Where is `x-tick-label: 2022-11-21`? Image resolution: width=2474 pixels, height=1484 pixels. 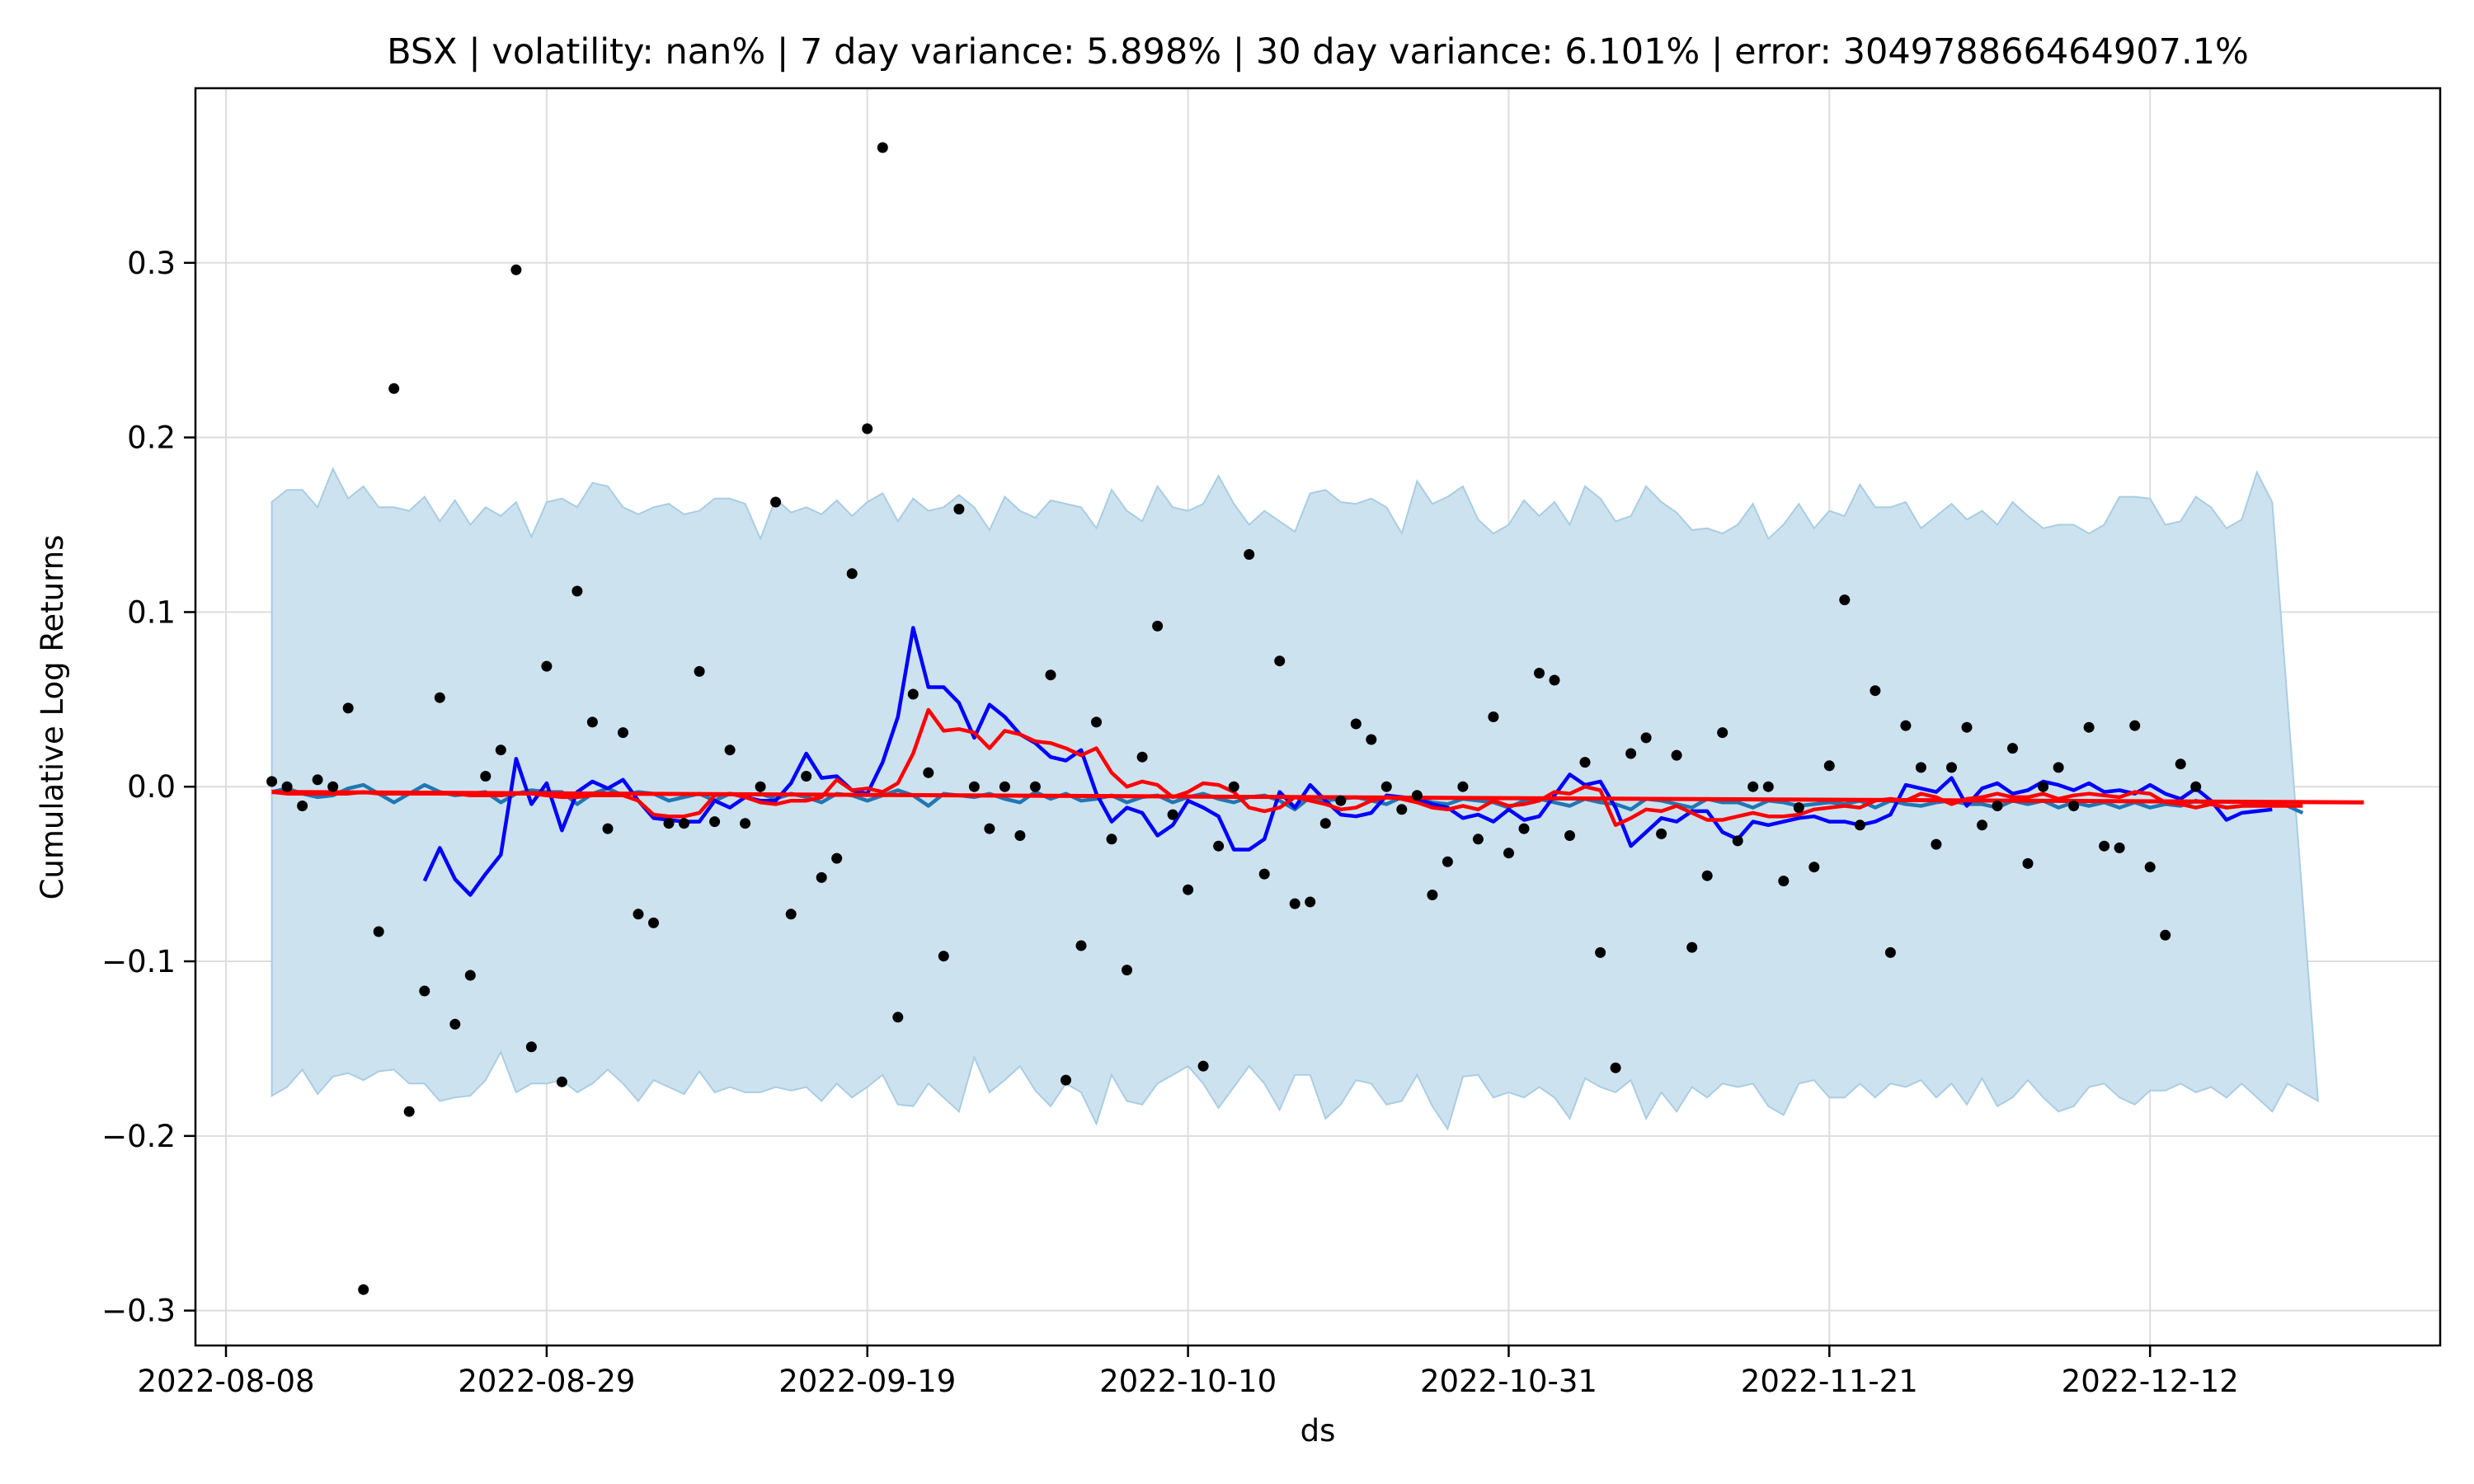
x-tick-label: 2022-11-21 is located at coordinates (1829, 1381).